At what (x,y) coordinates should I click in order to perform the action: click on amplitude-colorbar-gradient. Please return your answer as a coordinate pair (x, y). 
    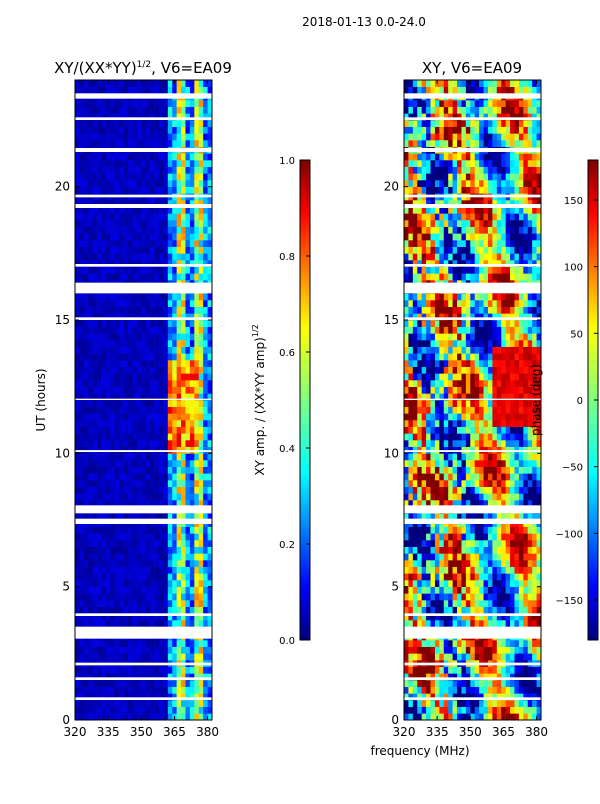
    Looking at the image, I should click on (305, 400).